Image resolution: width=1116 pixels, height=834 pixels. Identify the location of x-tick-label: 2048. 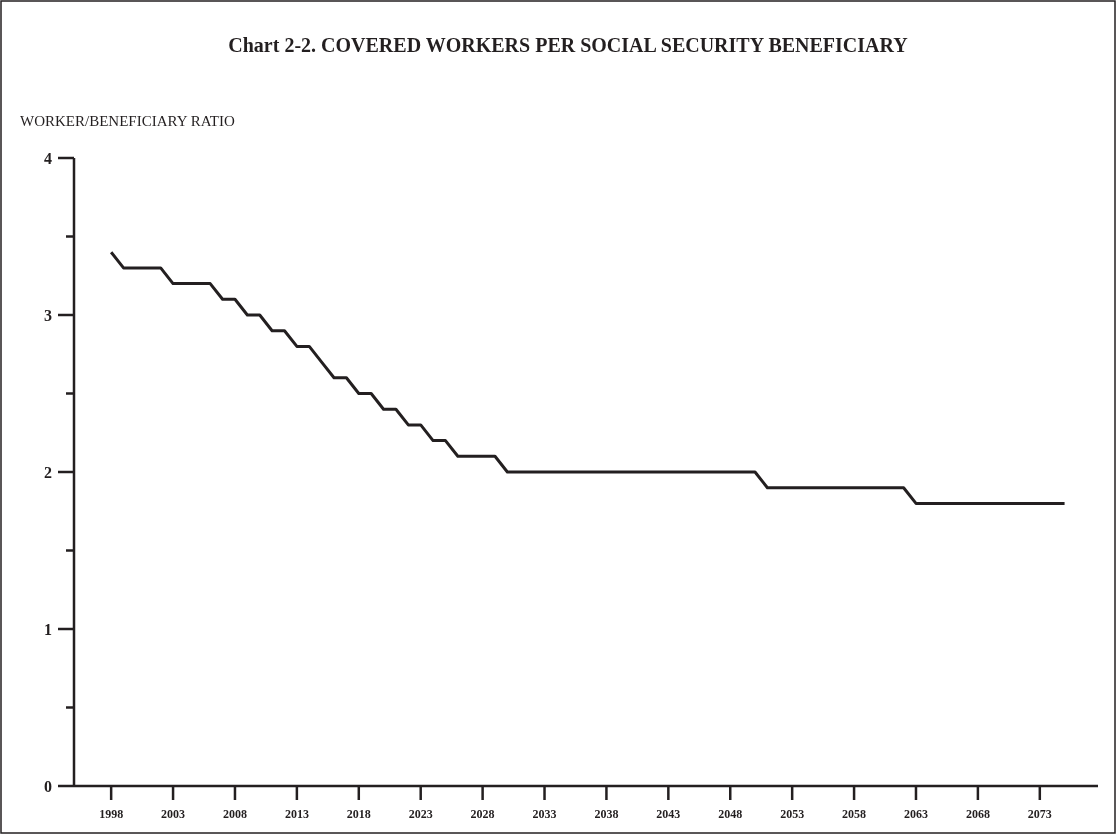
(730, 814).